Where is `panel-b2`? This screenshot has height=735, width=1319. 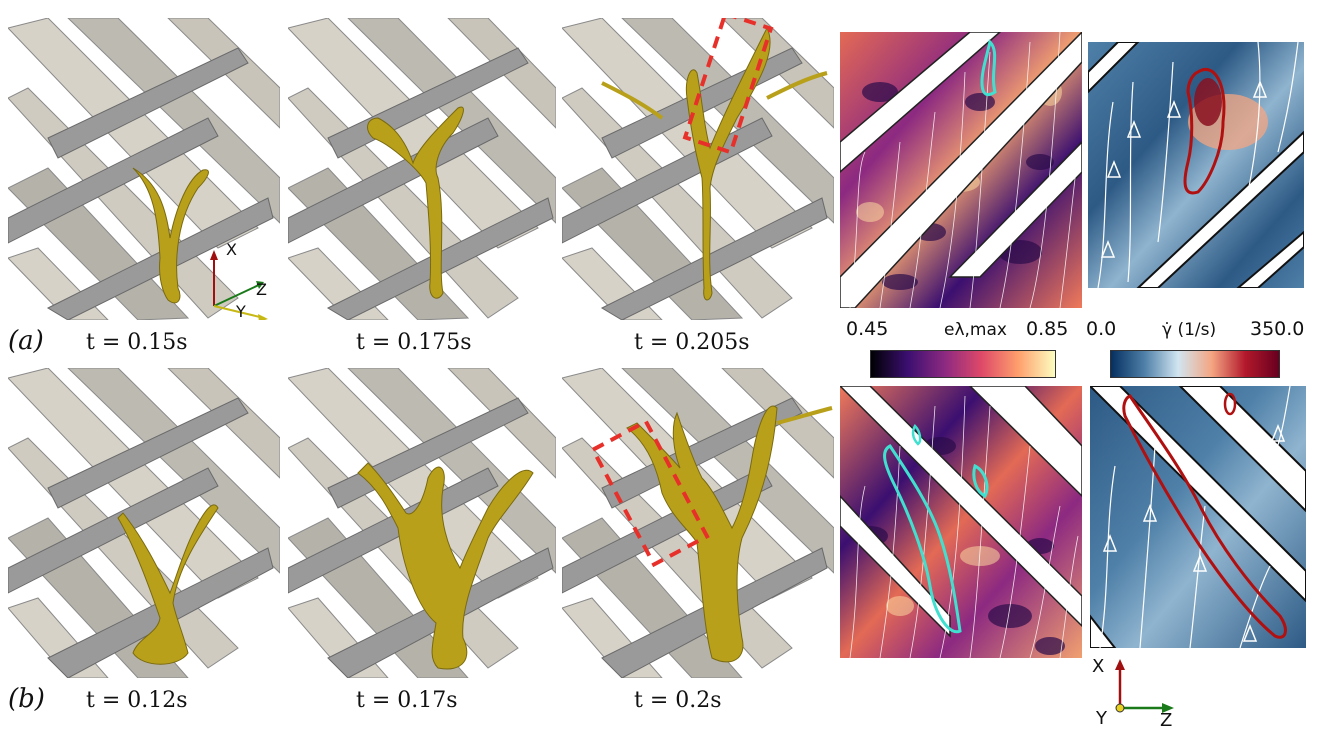
panel-b2 is located at coordinates (422, 523).